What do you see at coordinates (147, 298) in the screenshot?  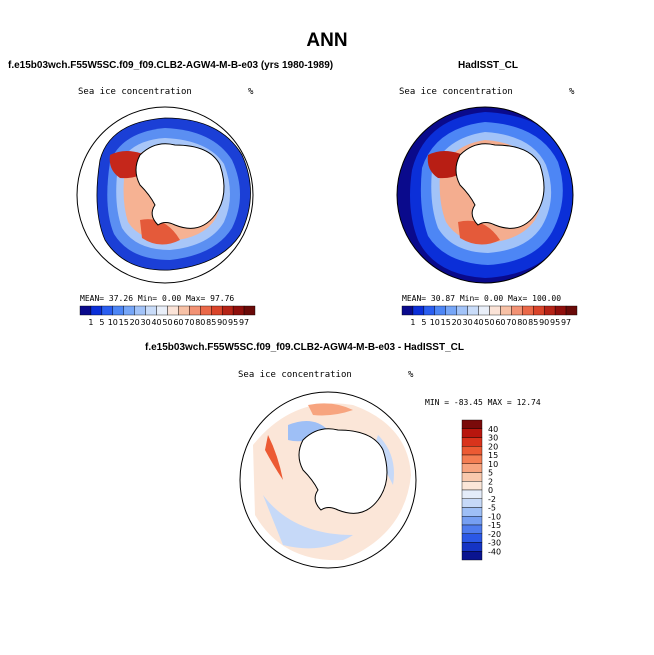 I see `panel1-min-label: Min=` at bounding box center [147, 298].